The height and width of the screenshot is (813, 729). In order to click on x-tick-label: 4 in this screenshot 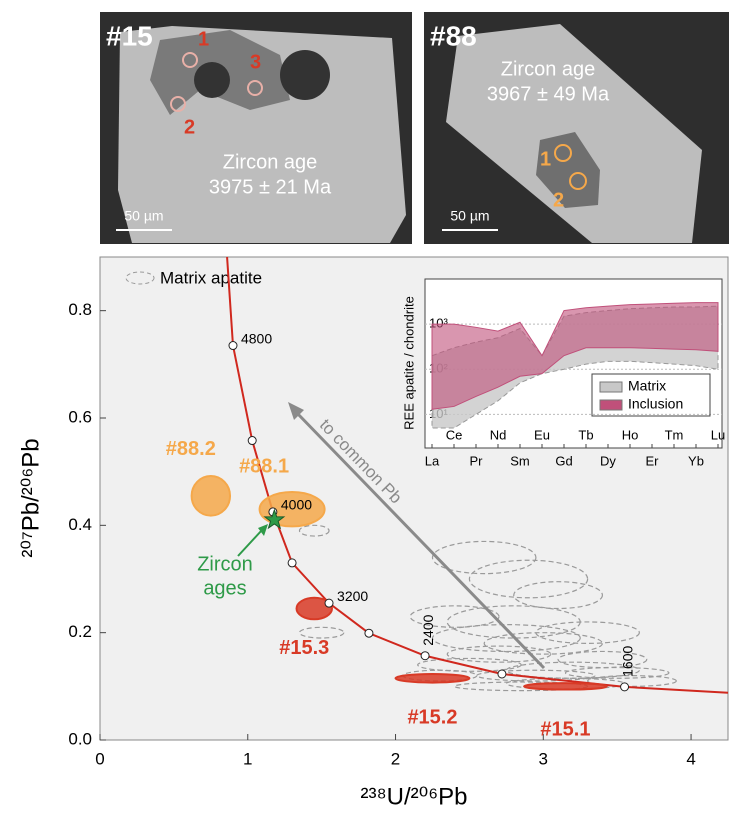, I will do `click(690, 758)`.